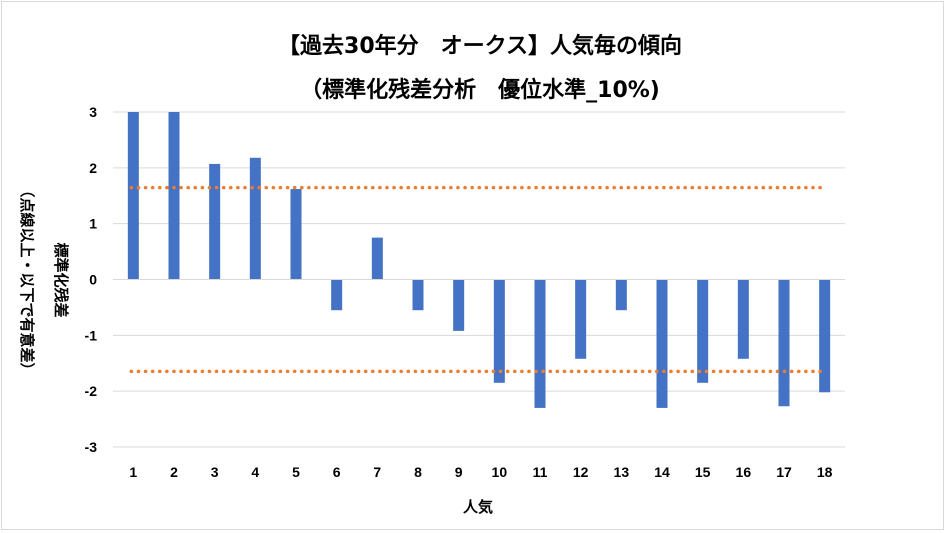 This screenshot has width=947, height=533. What do you see at coordinates (703, 472) in the screenshot?
I see `x-tick-label: 15` at bounding box center [703, 472].